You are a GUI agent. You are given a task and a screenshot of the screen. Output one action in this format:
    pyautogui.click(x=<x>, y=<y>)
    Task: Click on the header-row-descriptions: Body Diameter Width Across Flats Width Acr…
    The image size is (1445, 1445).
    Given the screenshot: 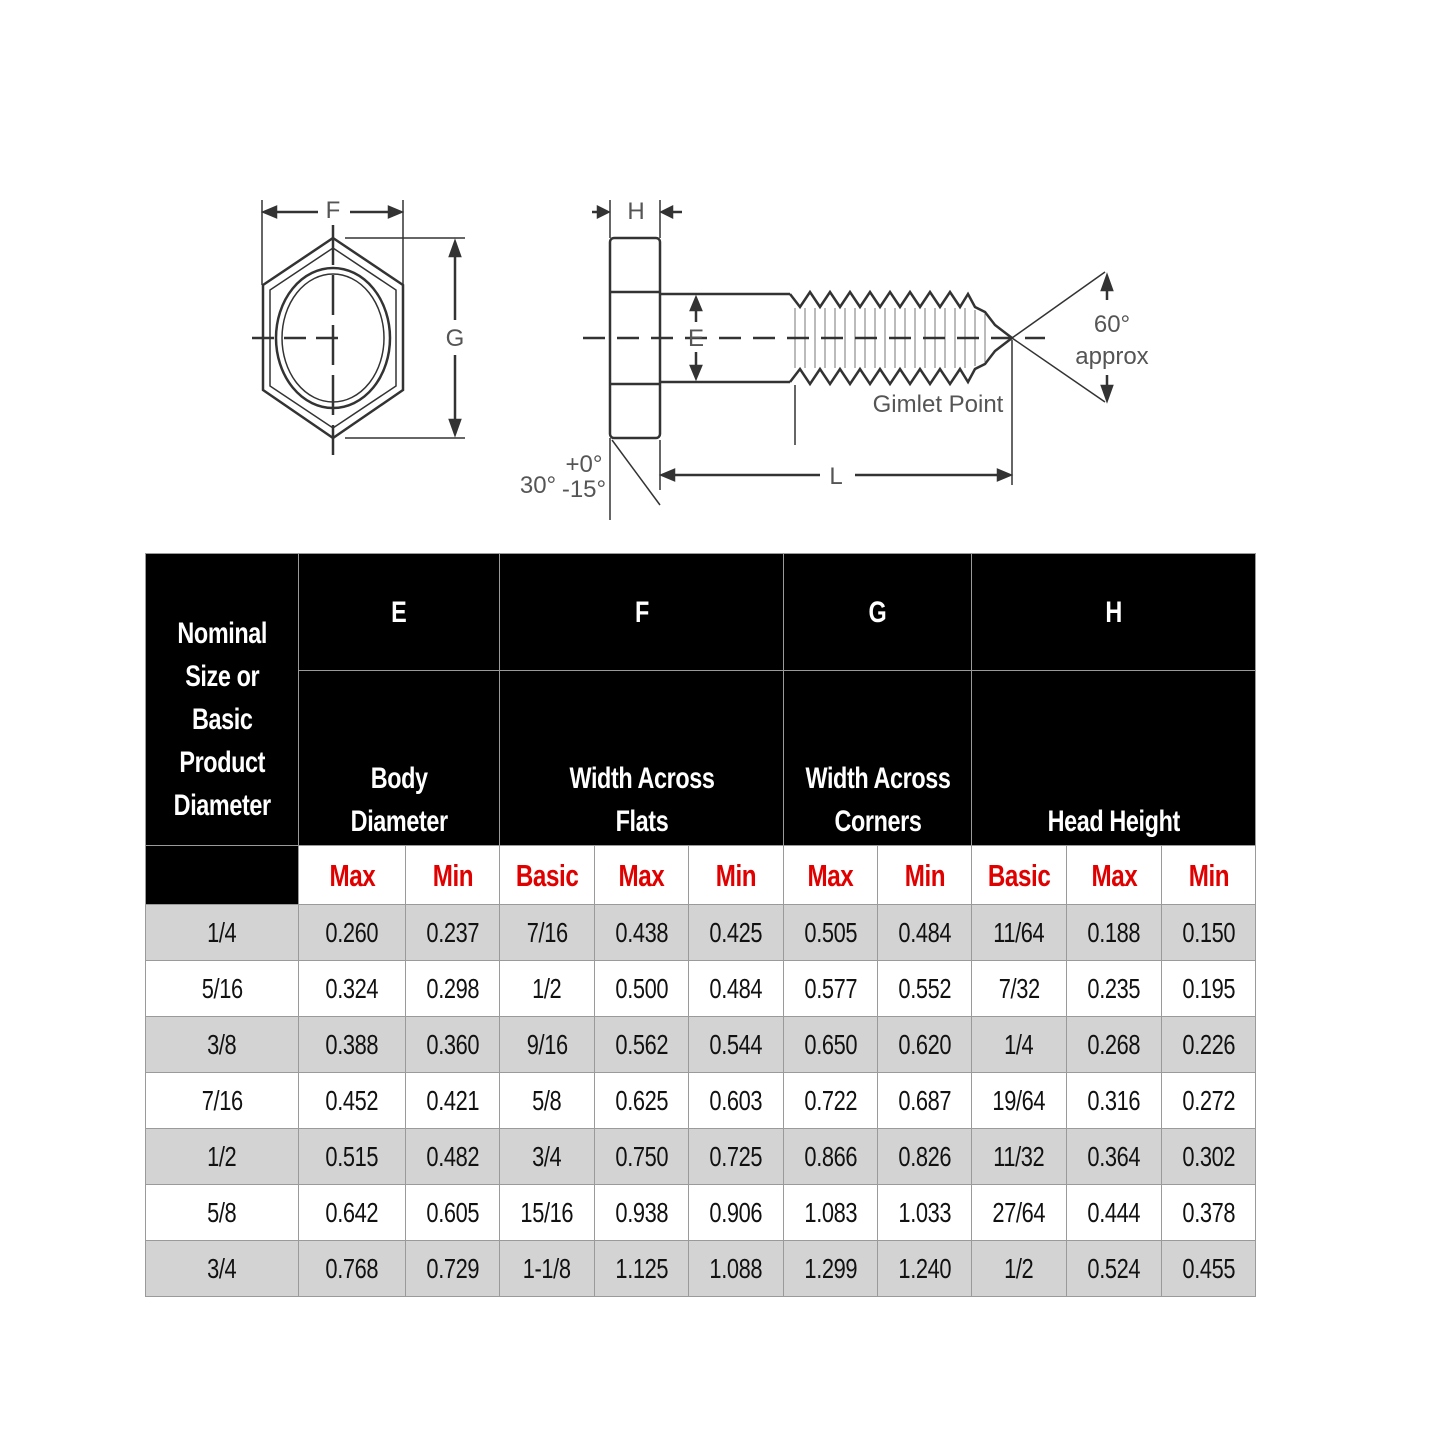 What is the action you would take?
    pyautogui.click(x=701, y=758)
    